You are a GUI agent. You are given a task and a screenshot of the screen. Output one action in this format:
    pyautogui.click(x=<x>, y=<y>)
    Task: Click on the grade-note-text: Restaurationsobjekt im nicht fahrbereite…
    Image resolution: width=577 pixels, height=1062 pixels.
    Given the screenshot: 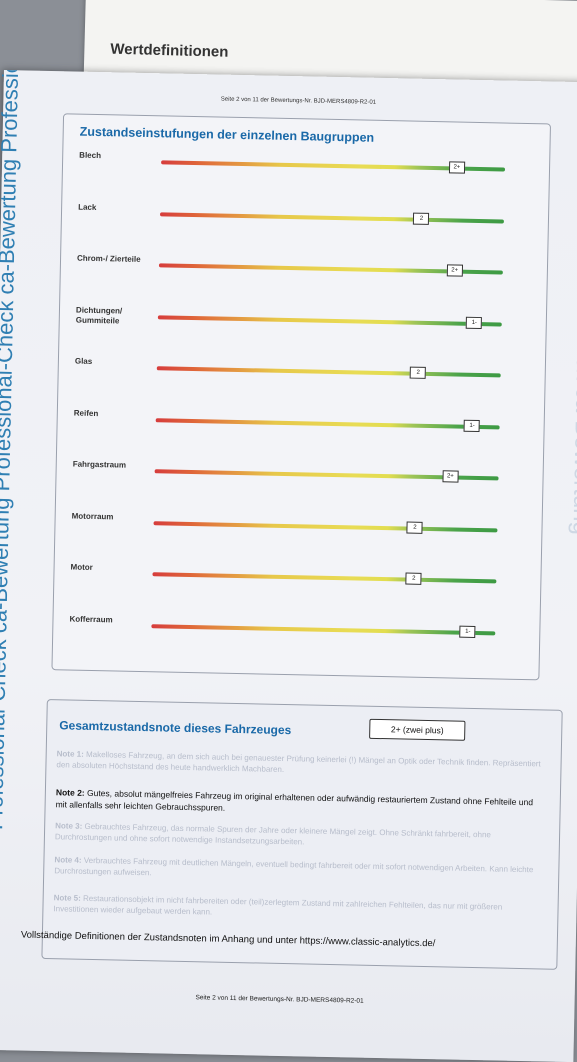 What is the action you would take?
    pyautogui.click(x=278, y=905)
    